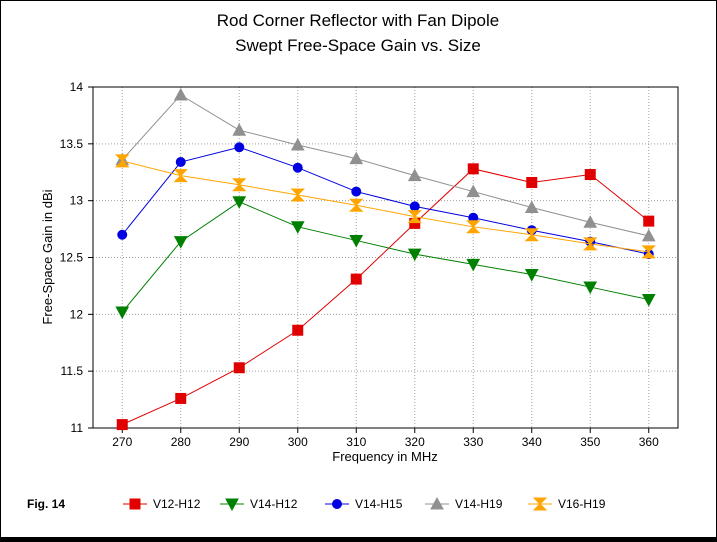  What do you see at coordinates (356, 442) in the screenshot?
I see `x-tick-label: 310` at bounding box center [356, 442].